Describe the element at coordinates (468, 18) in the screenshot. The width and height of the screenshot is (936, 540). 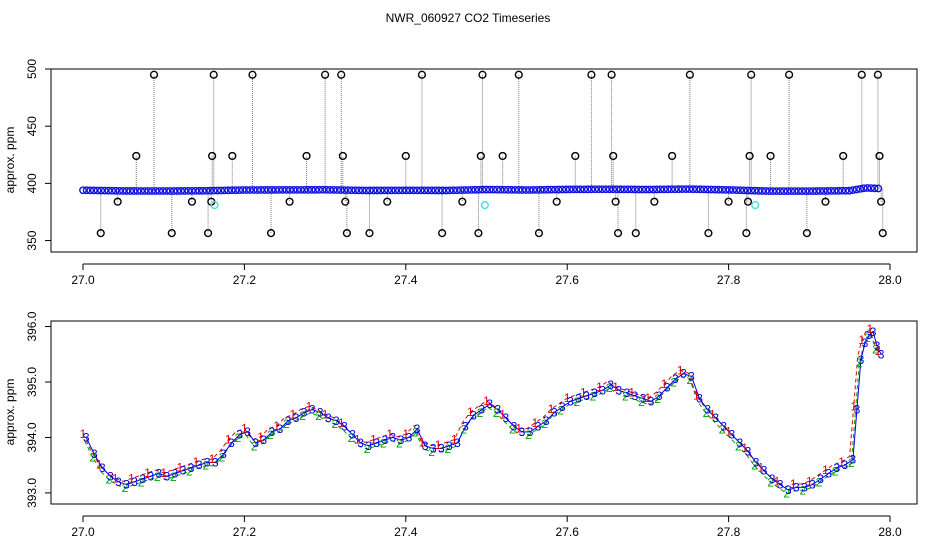
I see `figure-title: NWR_060927 CO2 Timeseries` at that location.